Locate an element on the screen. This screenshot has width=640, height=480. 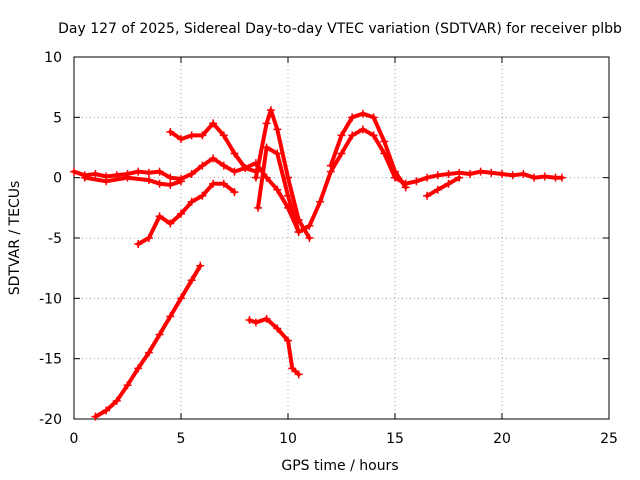
series-arc-h is located at coordinates (443, 186).